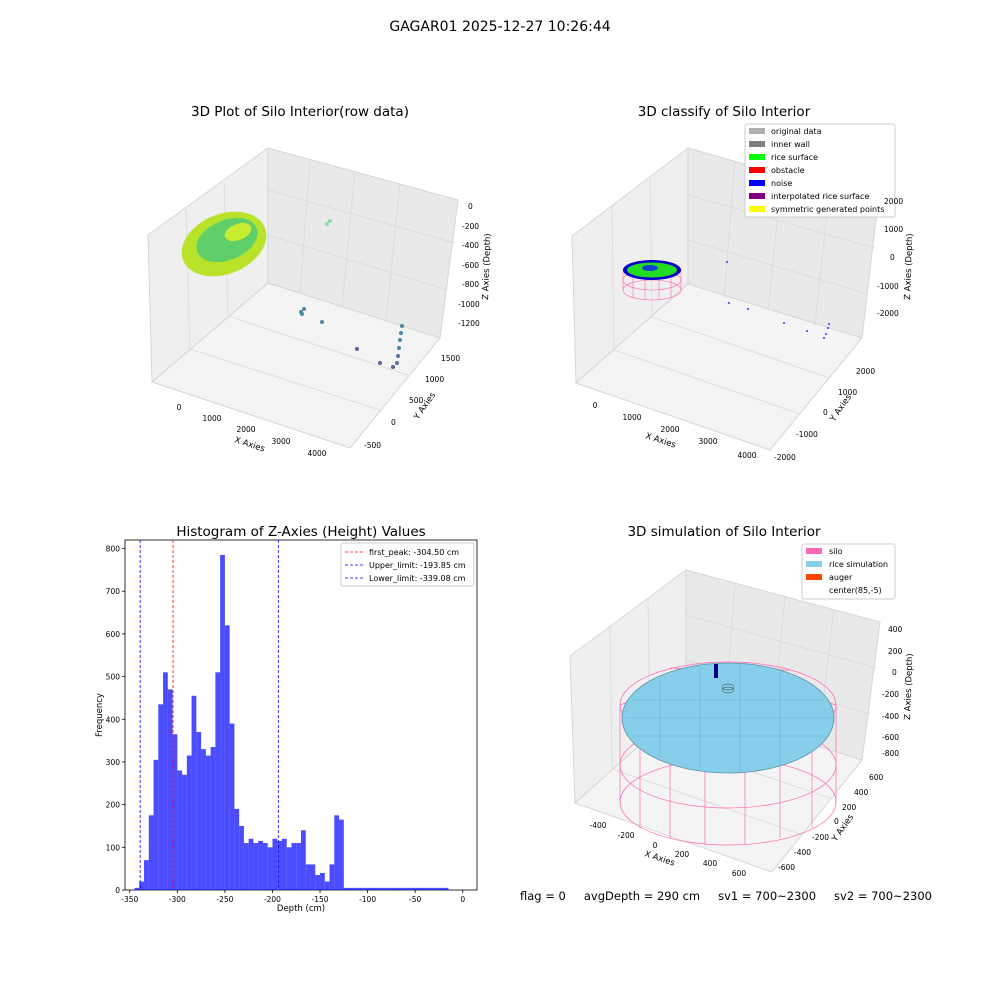 Image resolution: width=1000 pixels, height=1000 pixels. Describe the element at coordinates (416, 400) in the screenshot. I see `panel1-ytick: 500` at that location.